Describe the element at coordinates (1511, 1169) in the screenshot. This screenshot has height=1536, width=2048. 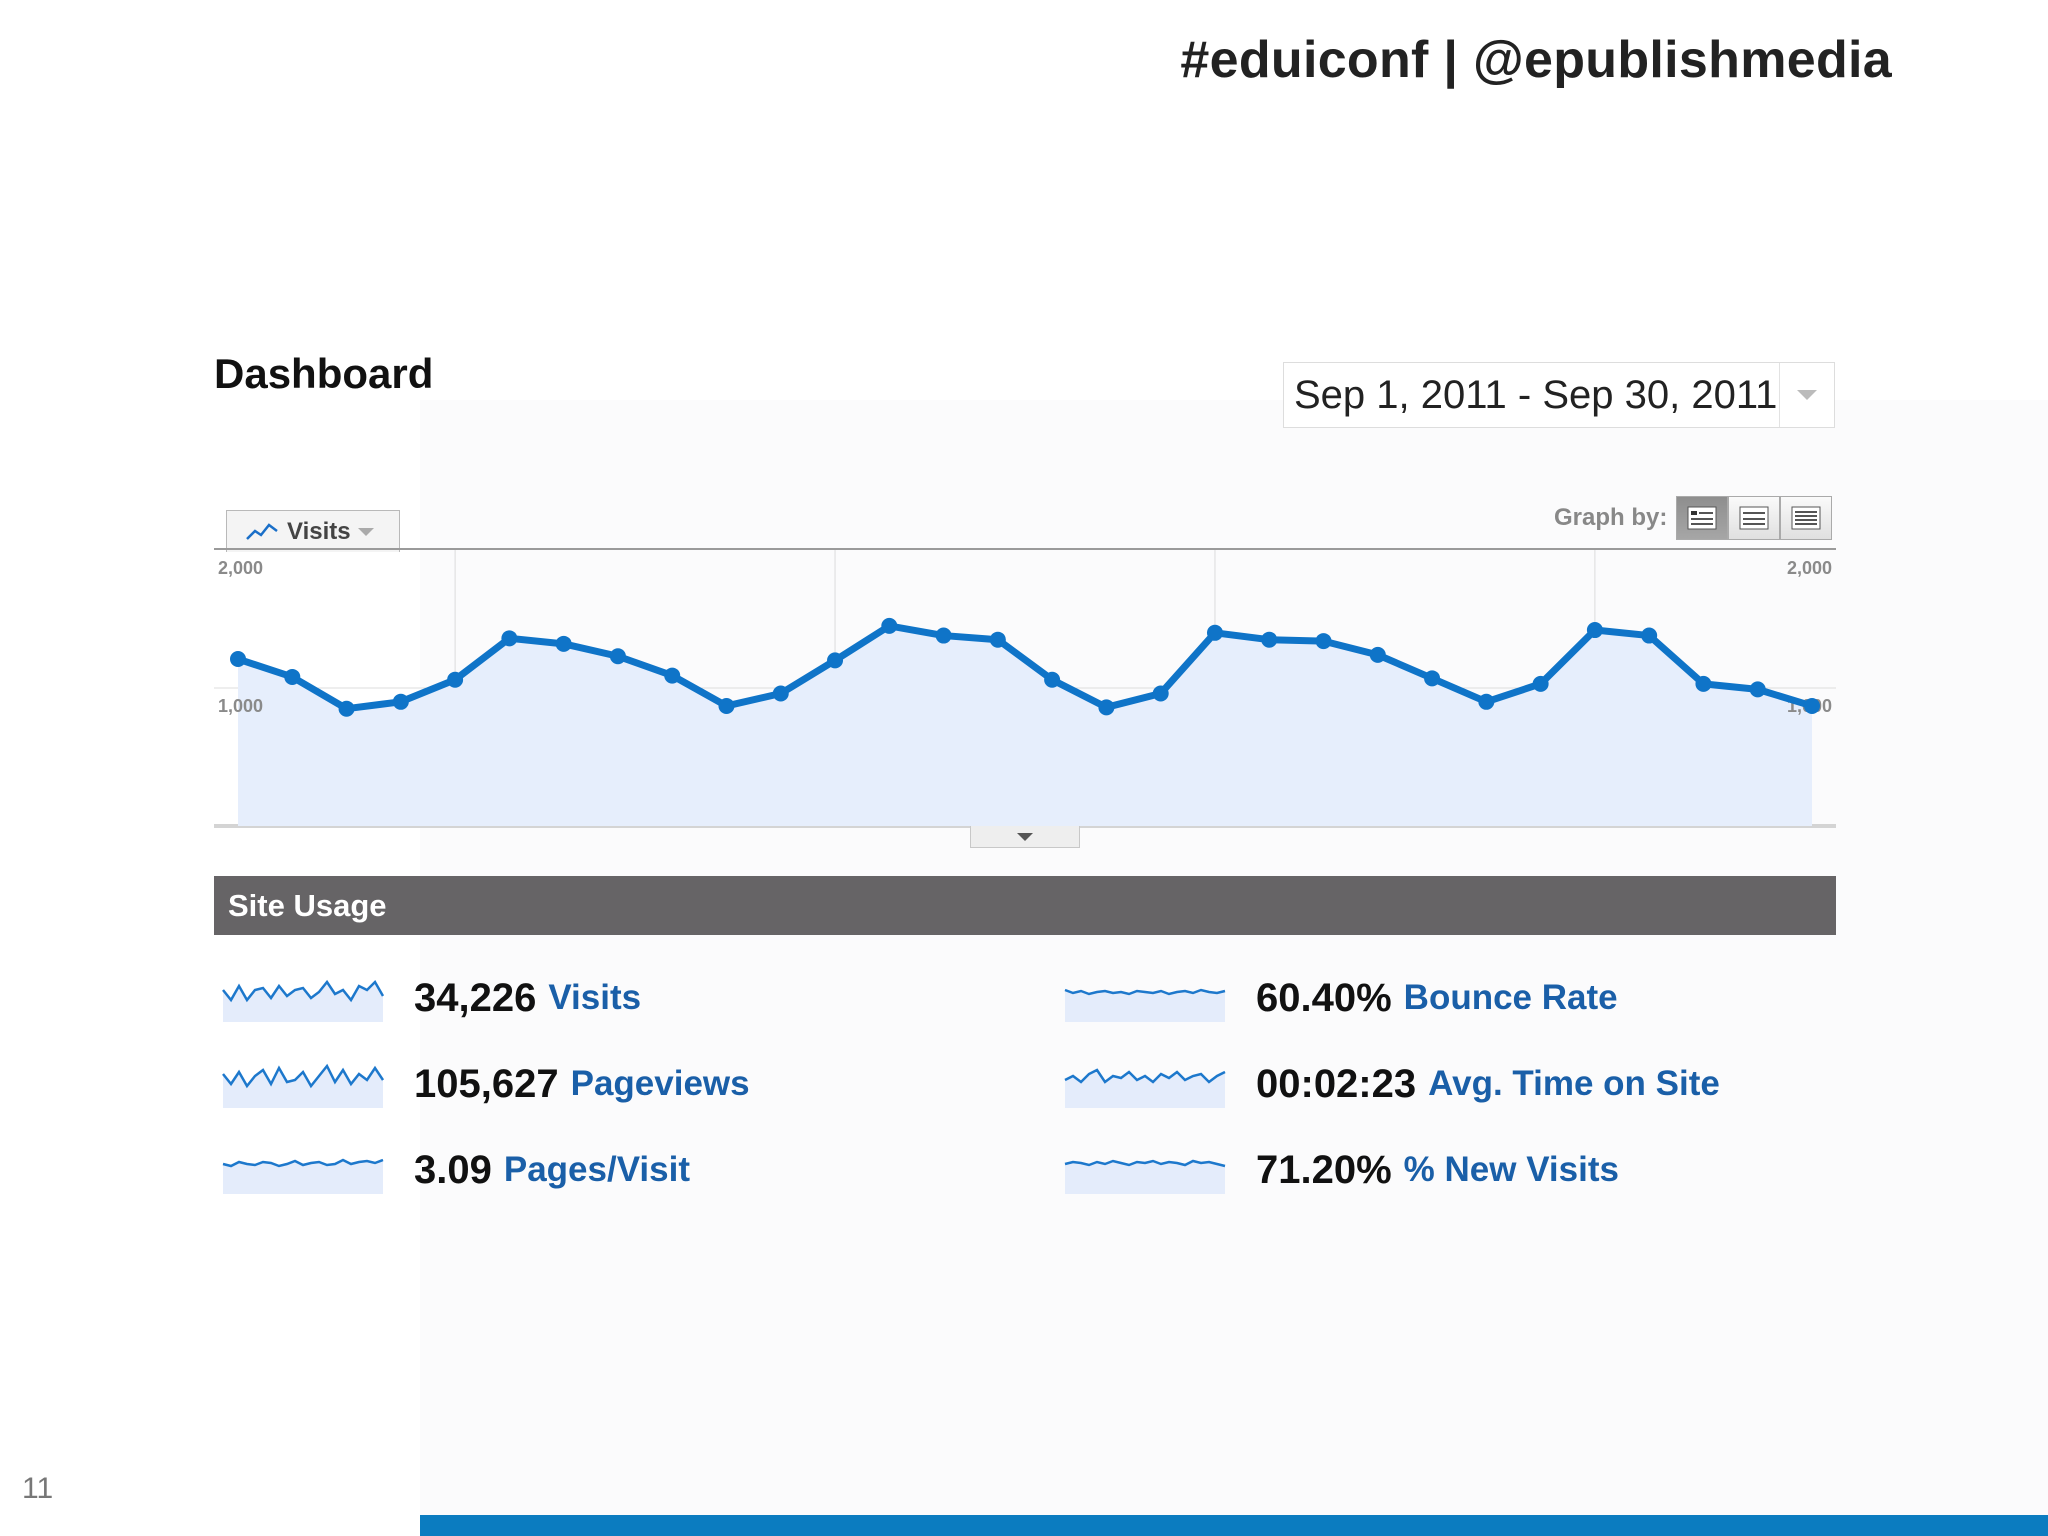
I see `metric-label-link: % New Visits` at that location.